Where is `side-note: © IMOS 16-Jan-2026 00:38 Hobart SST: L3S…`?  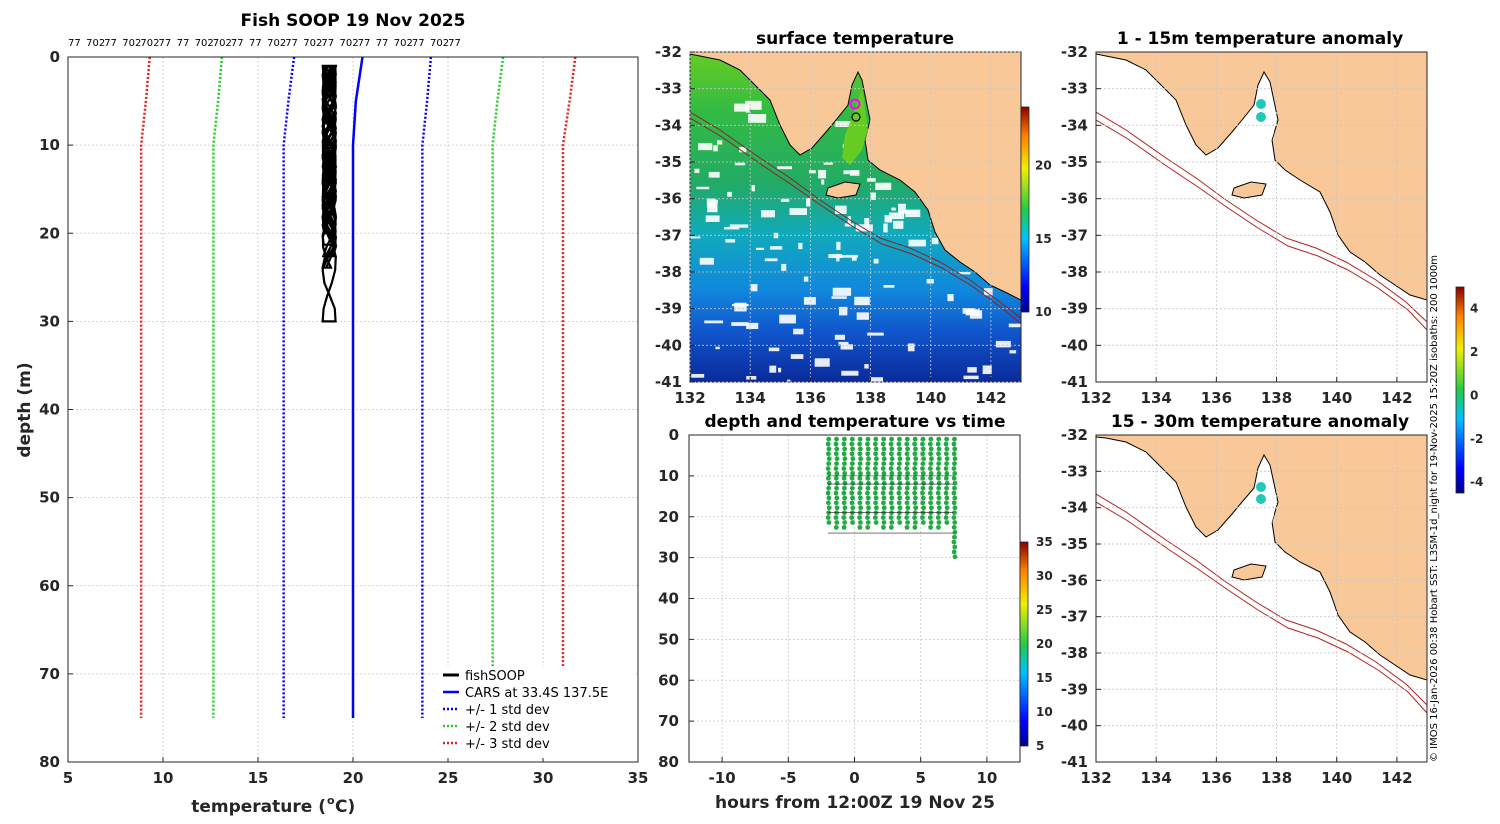 side-note: © IMOS 16-Jan-2026 00:38 Hobart SST: L3S… is located at coordinates (1434, 508).